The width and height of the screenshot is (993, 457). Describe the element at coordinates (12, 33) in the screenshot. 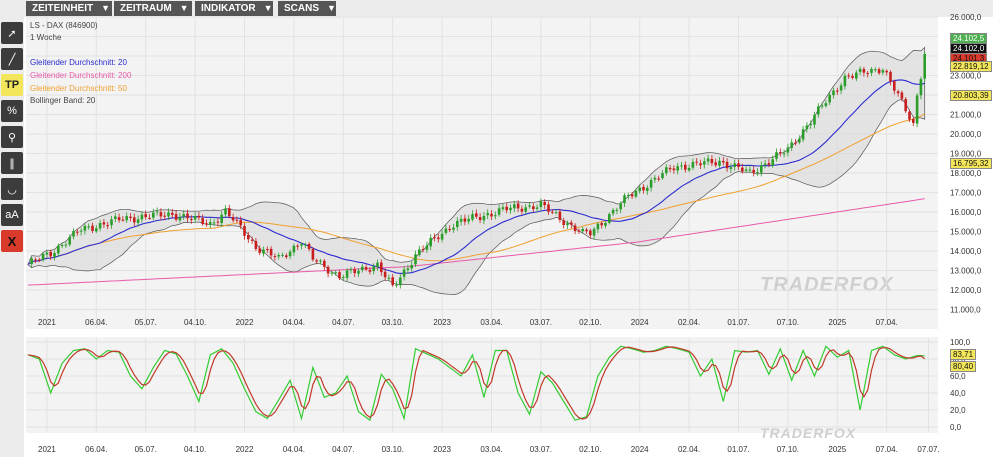

I see `cursor-tool-button: ➚` at that location.